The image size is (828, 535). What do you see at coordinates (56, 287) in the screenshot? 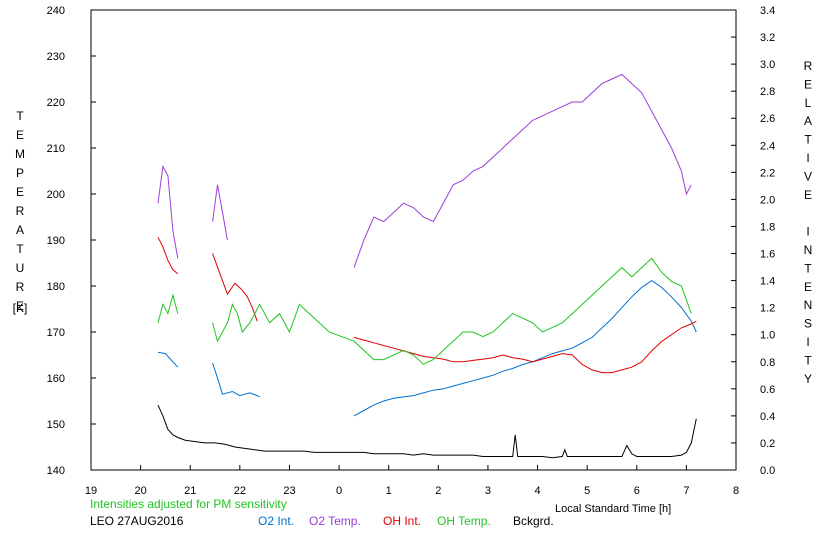
I see `left-tick-label: 180` at bounding box center [56, 287].